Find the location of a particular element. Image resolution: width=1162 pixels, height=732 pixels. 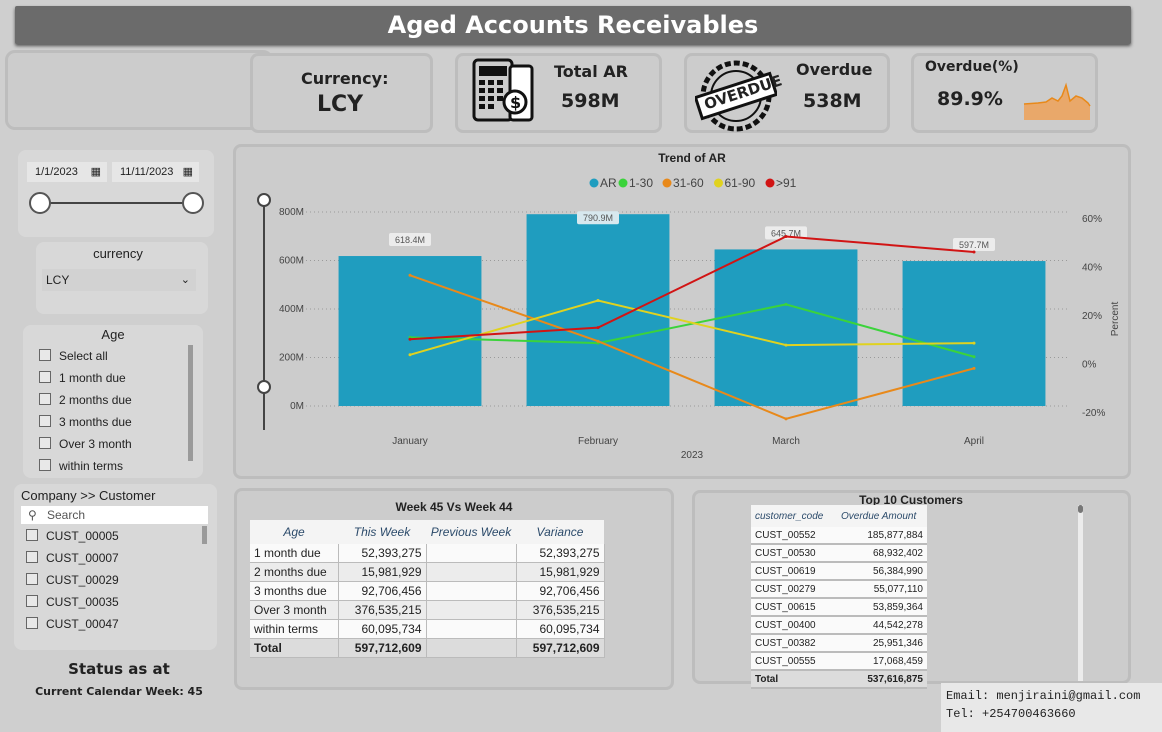

table-row: CUST_00530 68,932,402 is located at coordinates (839, 553).